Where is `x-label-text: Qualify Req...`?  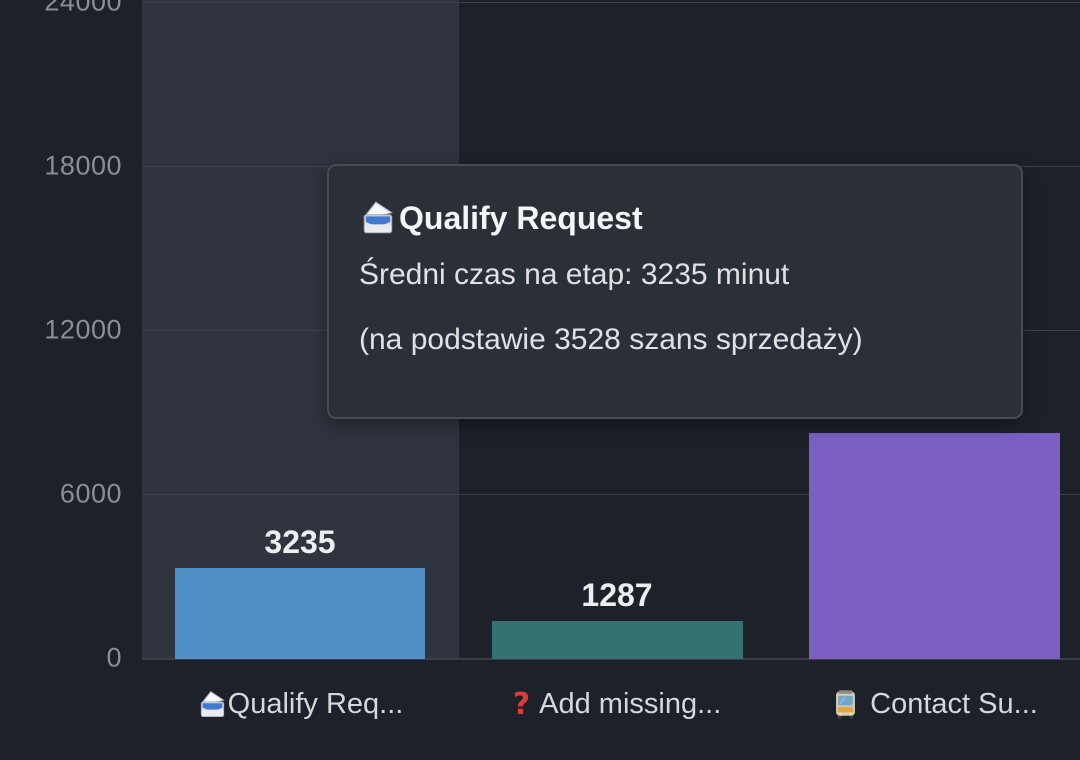
x-label-text: Qualify Req... is located at coordinates (315, 703).